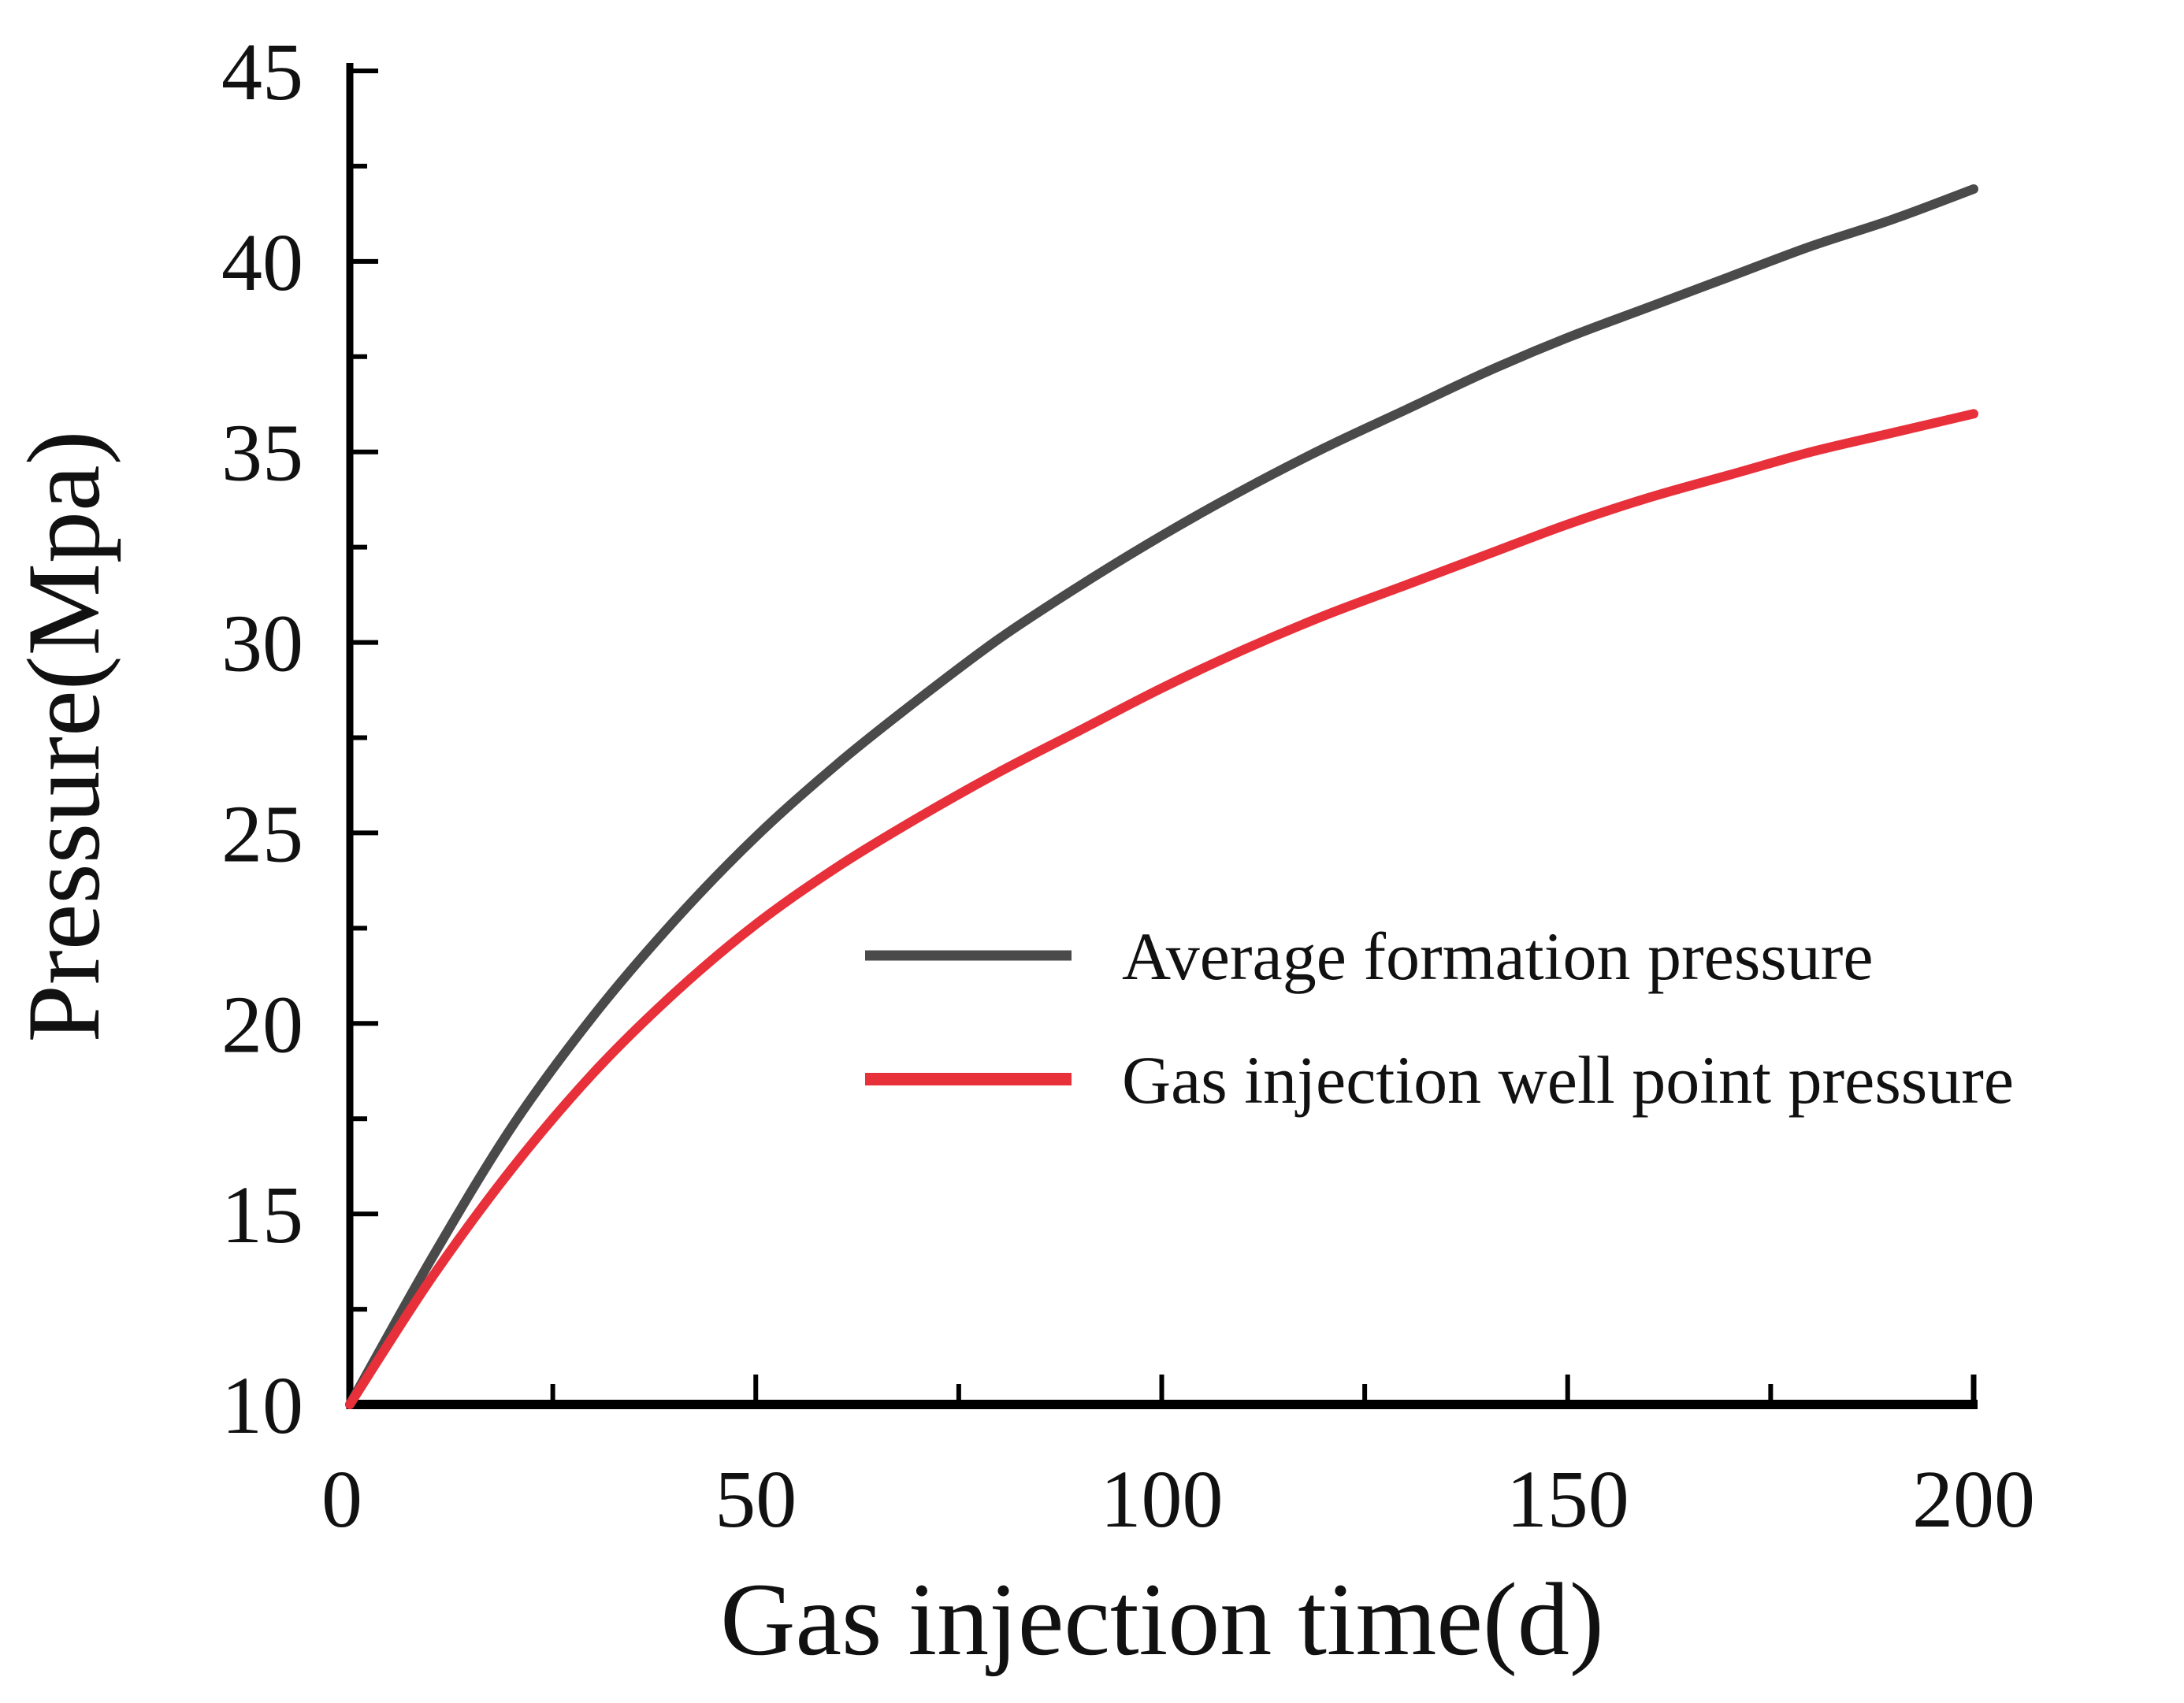  I want to click on y-tick-label: 45, so click(262, 72).